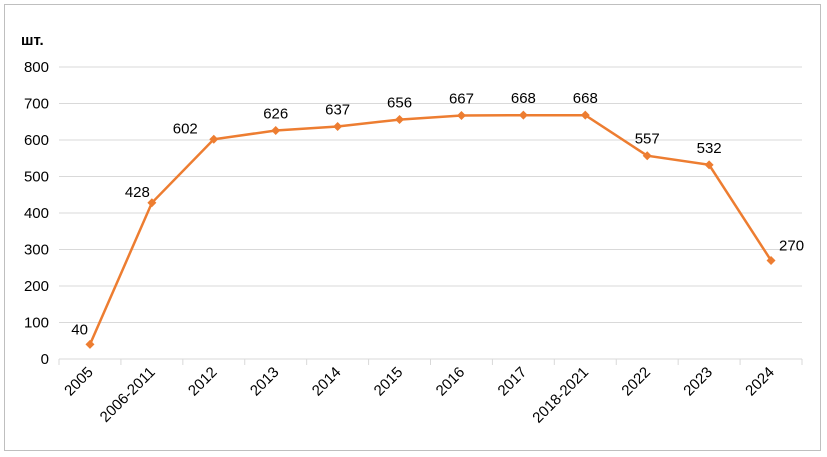 The image size is (827, 457). I want to click on data-label: 532, so click(709, 148).